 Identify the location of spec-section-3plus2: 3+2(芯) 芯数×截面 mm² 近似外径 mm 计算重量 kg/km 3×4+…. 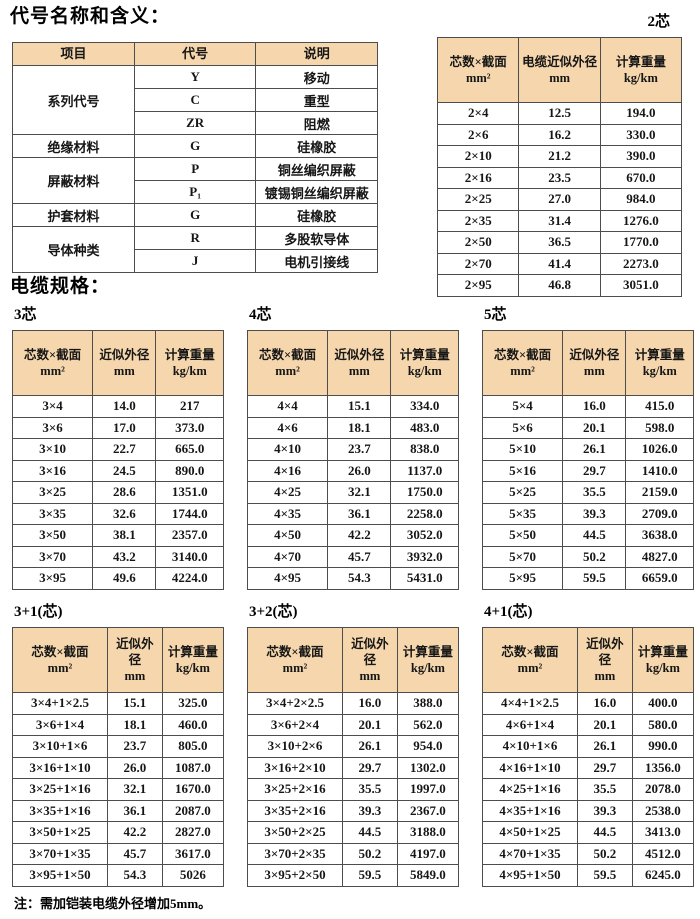
(353, 745).